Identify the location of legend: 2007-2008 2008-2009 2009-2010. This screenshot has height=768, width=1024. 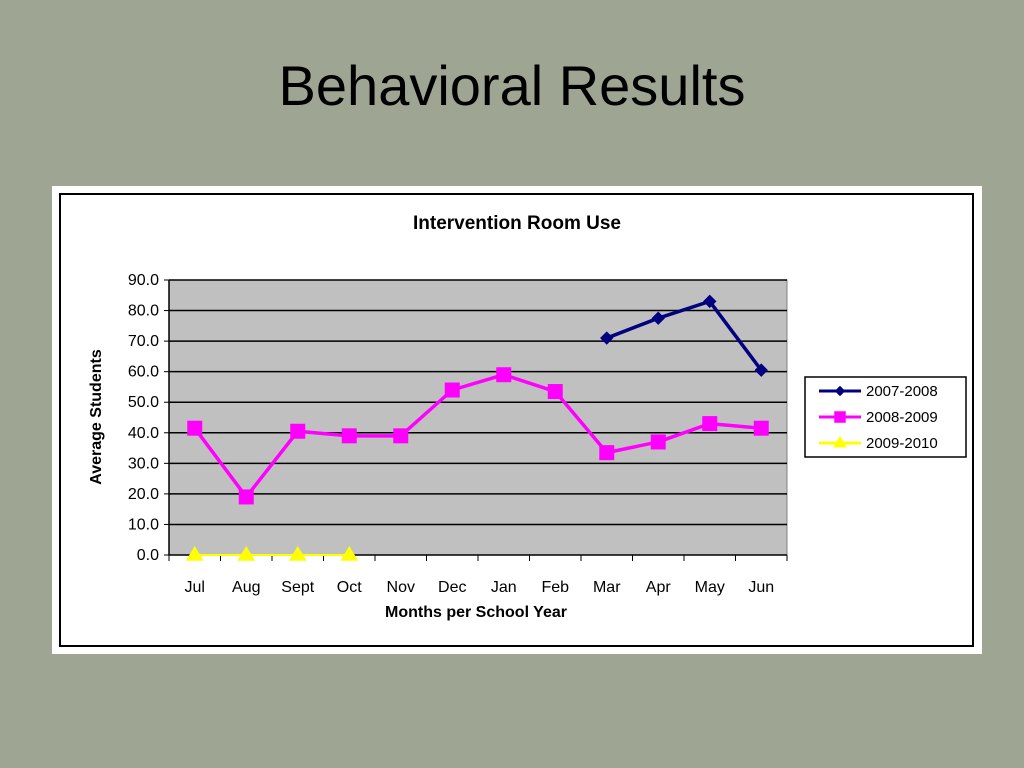
(885, 417).